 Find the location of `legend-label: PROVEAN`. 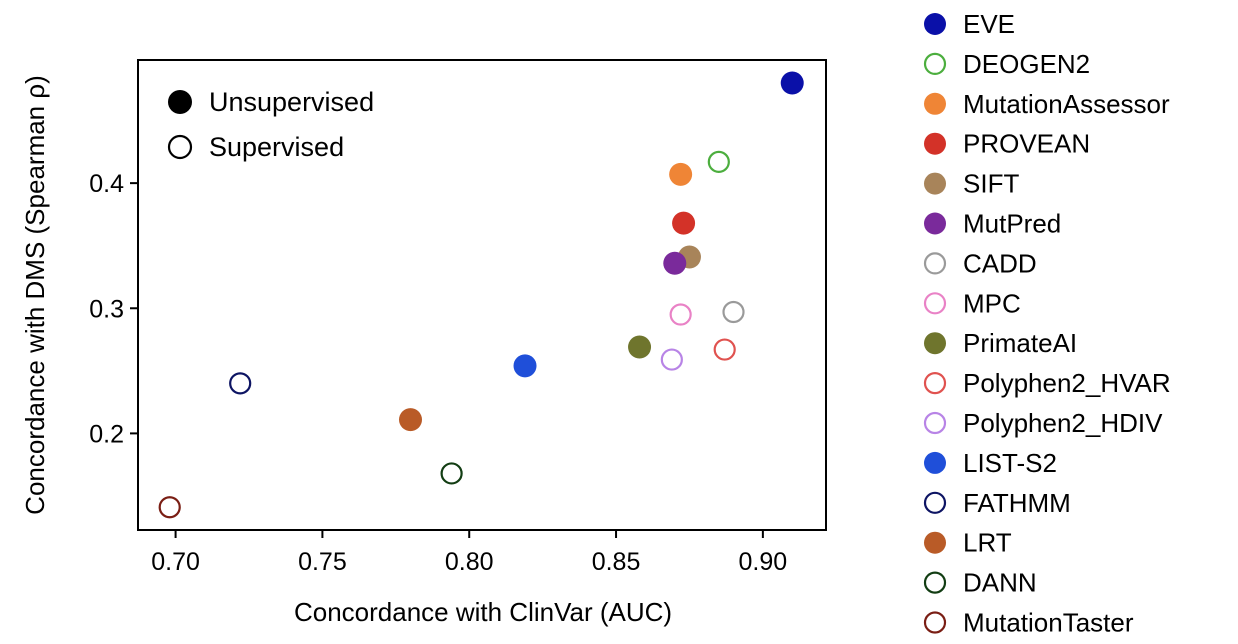

legend-label: PROVEAN is located at coordinates (1026, 144).